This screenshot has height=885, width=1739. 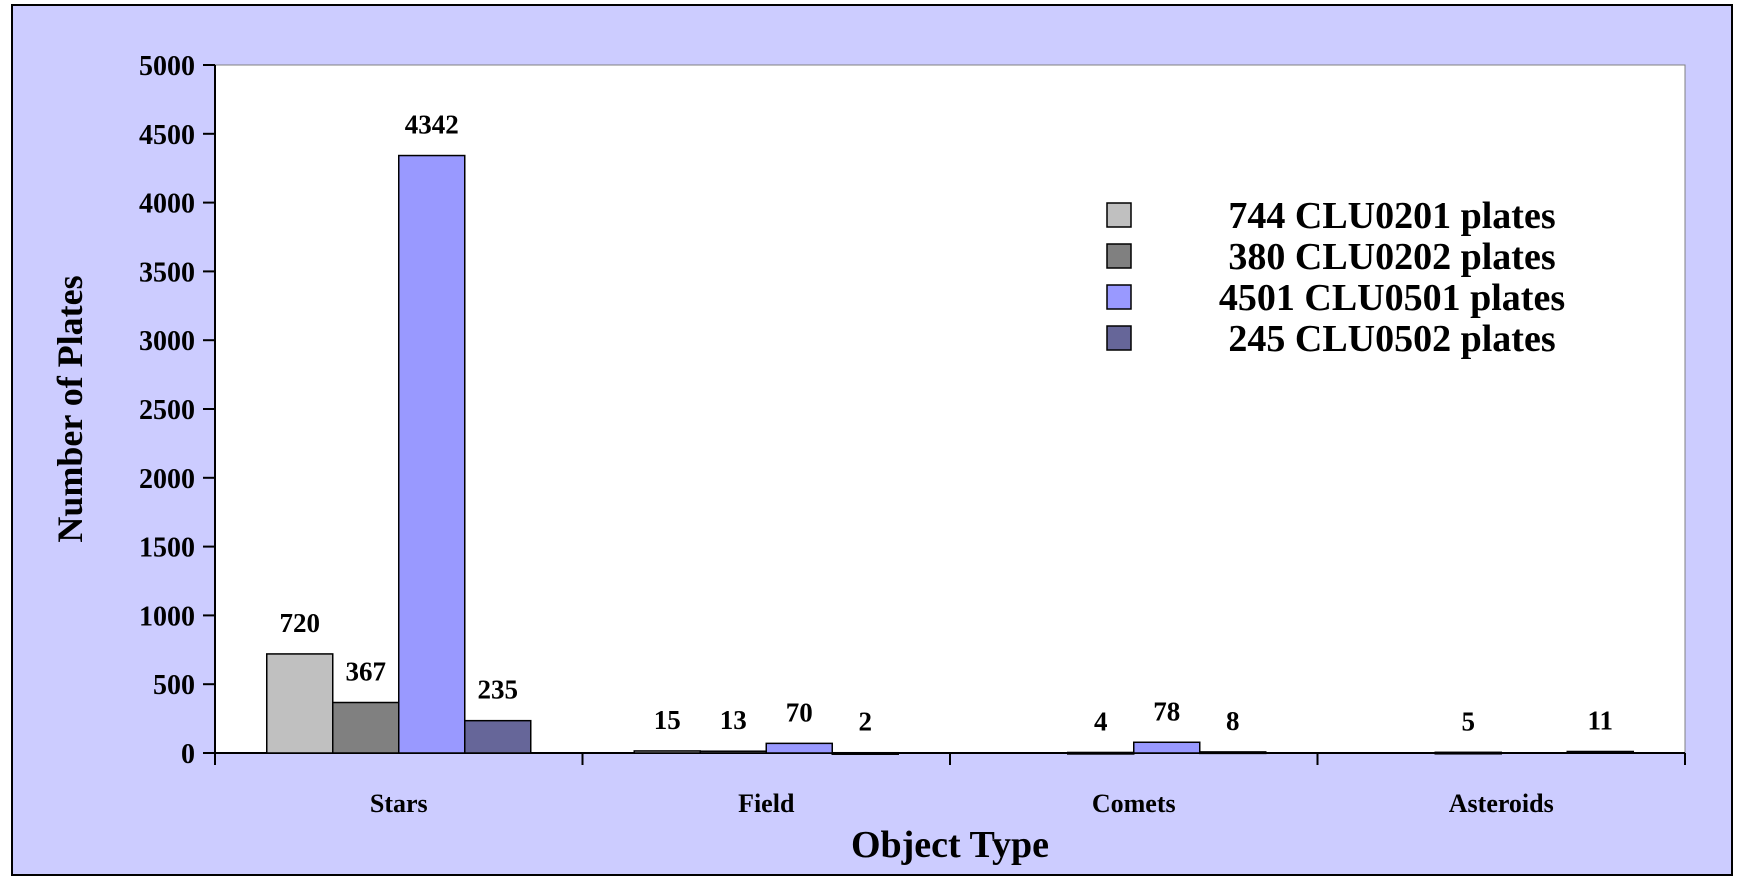 What do you see at coordinates (667, 720) in the screenshot?
I see `data-label: 15` at bounding box center [667, 720].